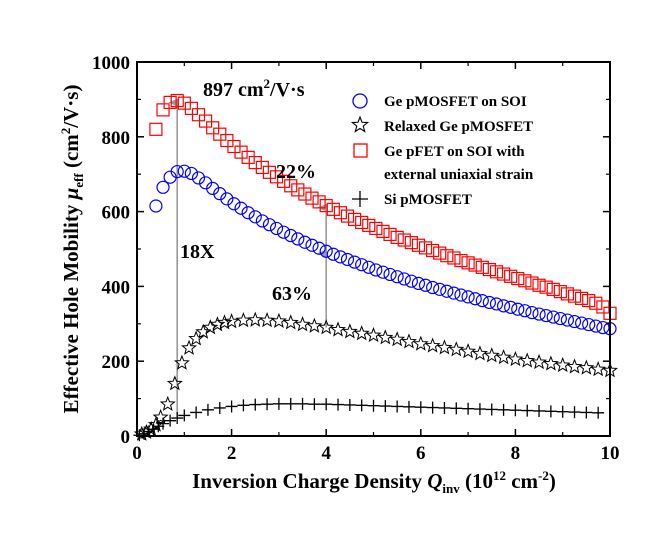 The height and width of the screenshot is (545, 671). Describe the element at coordinates (360, 199) in the screenshot. I see `legend-marker-plus` at that location.